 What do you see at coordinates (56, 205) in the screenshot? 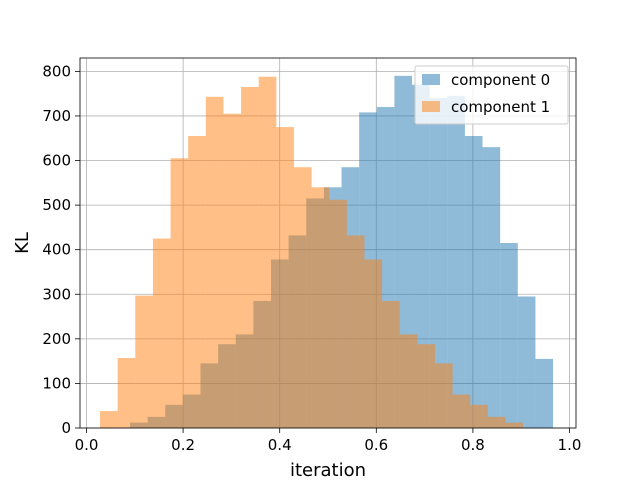
I see `y-tick-label: 500` at bounding box center [56, 205].